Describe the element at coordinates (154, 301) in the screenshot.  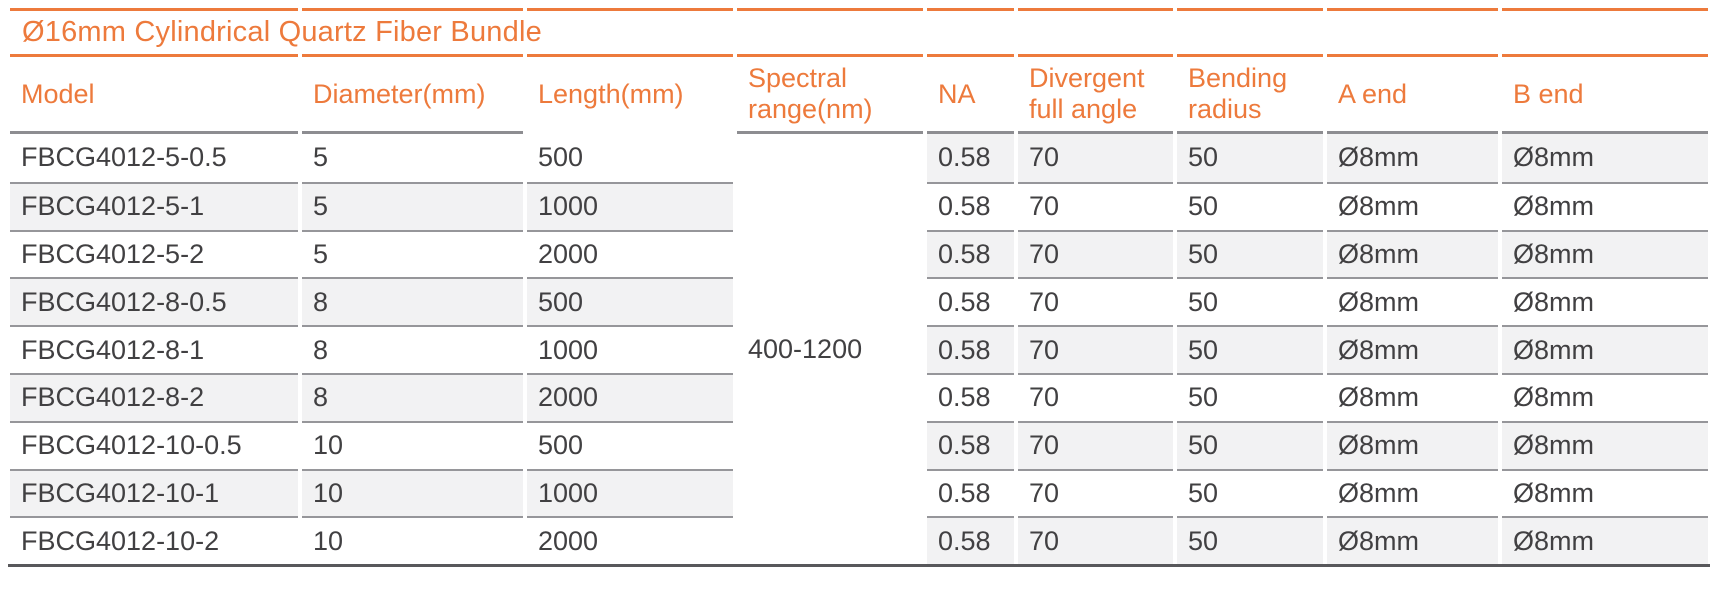
I see `cell-model: FBCG4012-8-0.5` at that location.